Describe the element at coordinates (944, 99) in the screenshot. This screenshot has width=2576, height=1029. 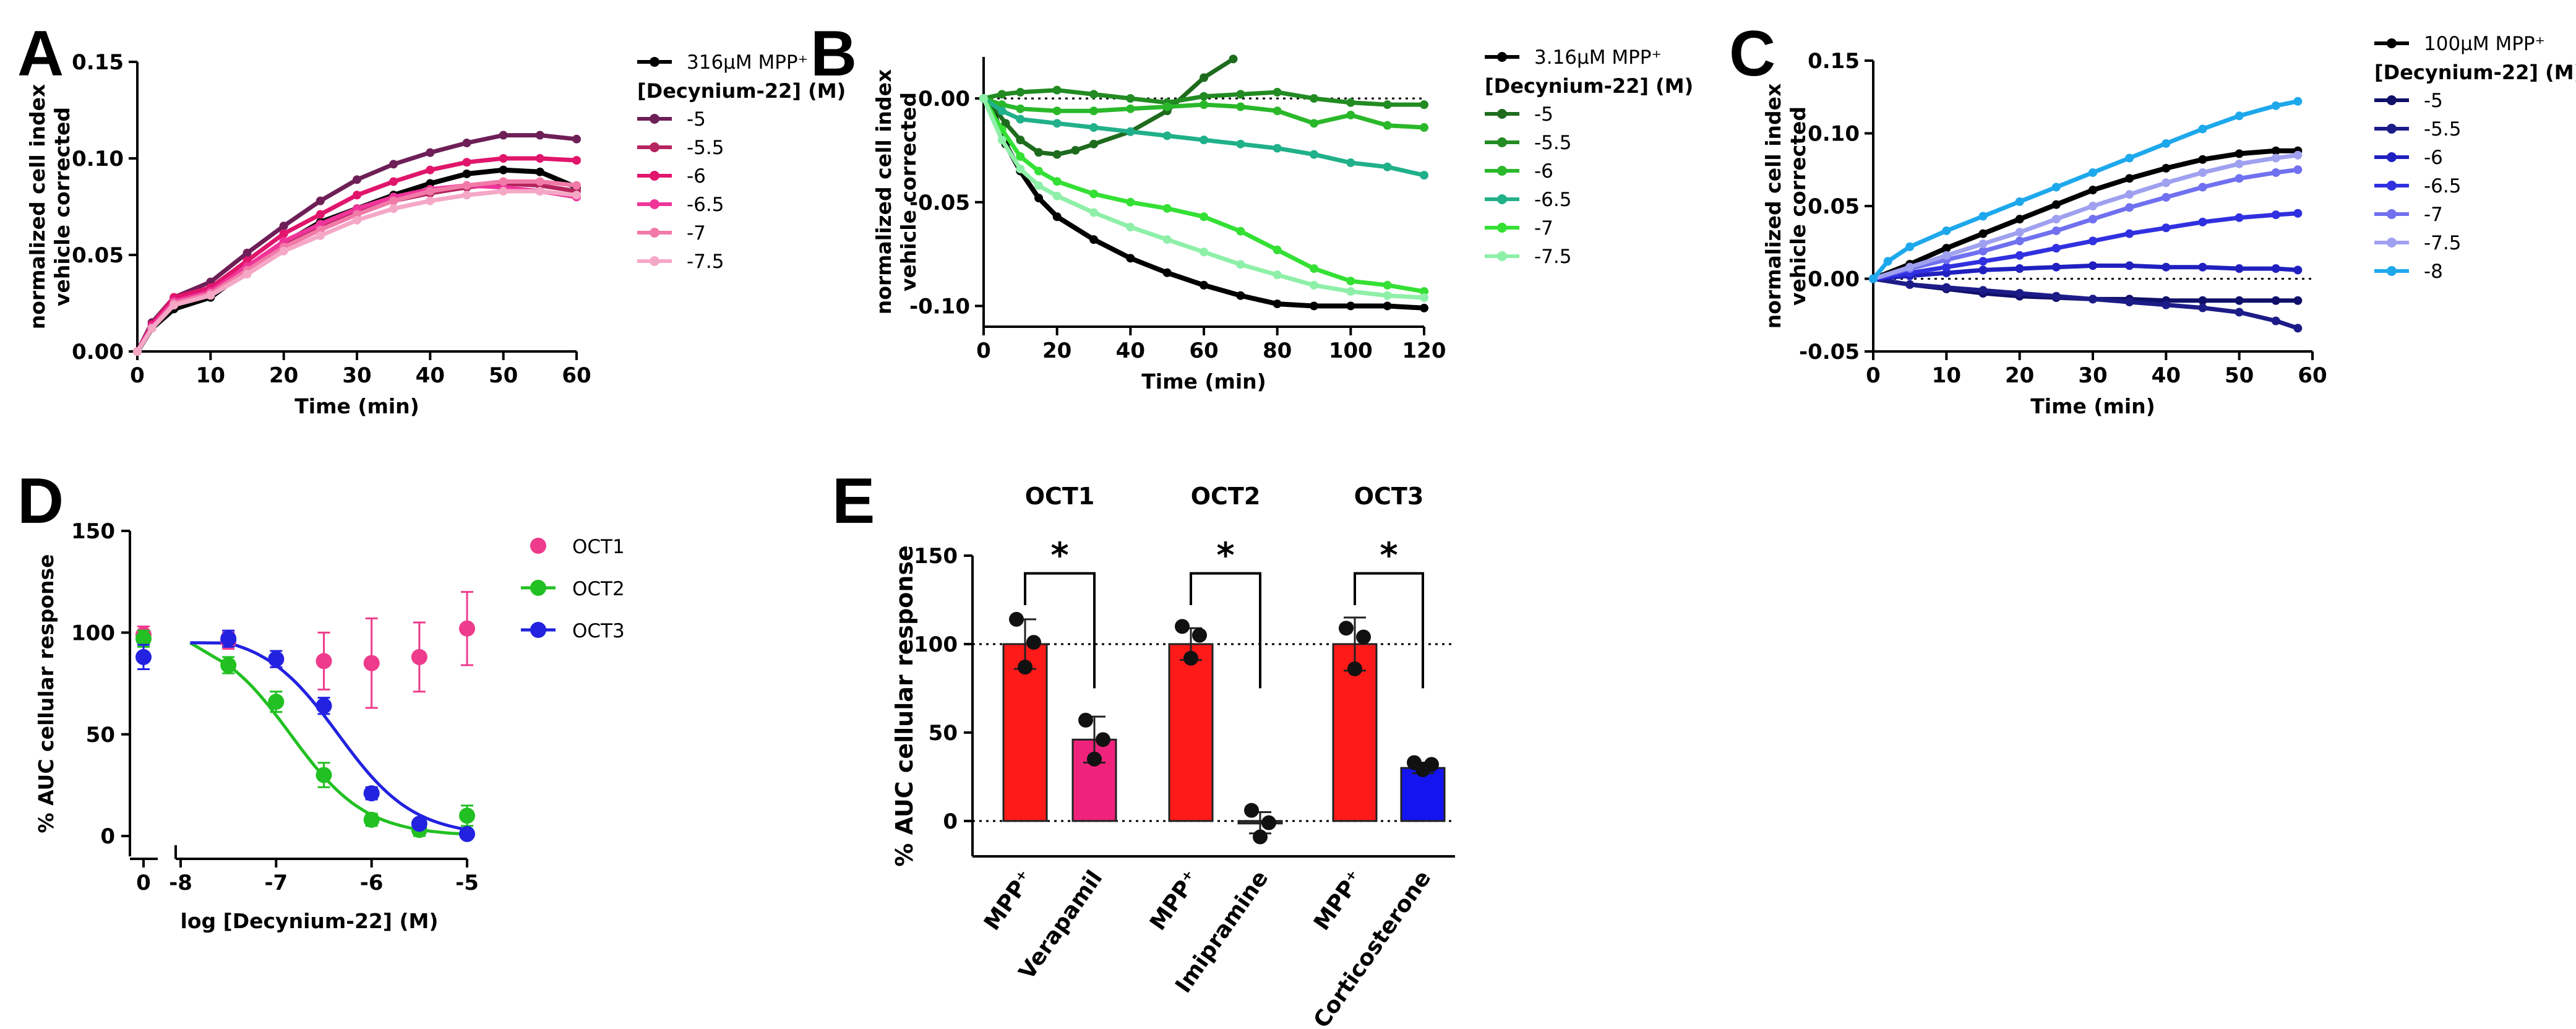
I see `y-tick-label: 0.00` at that location.